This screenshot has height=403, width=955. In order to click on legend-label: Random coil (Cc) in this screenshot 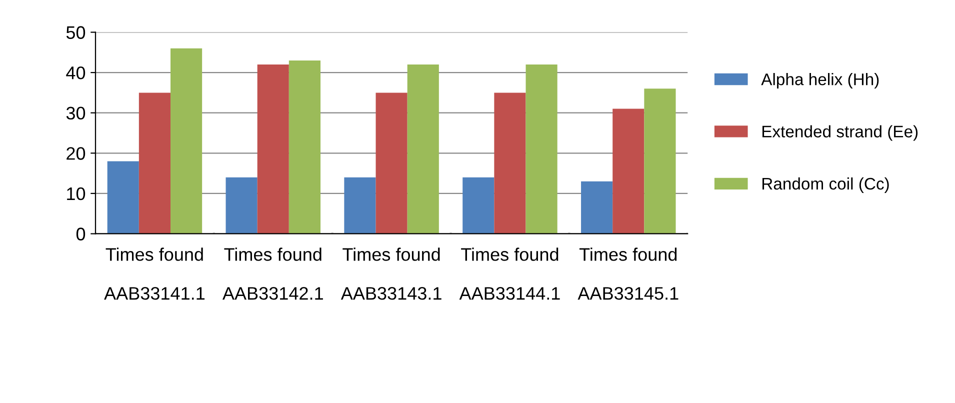, I will do `click(825, 185)`.